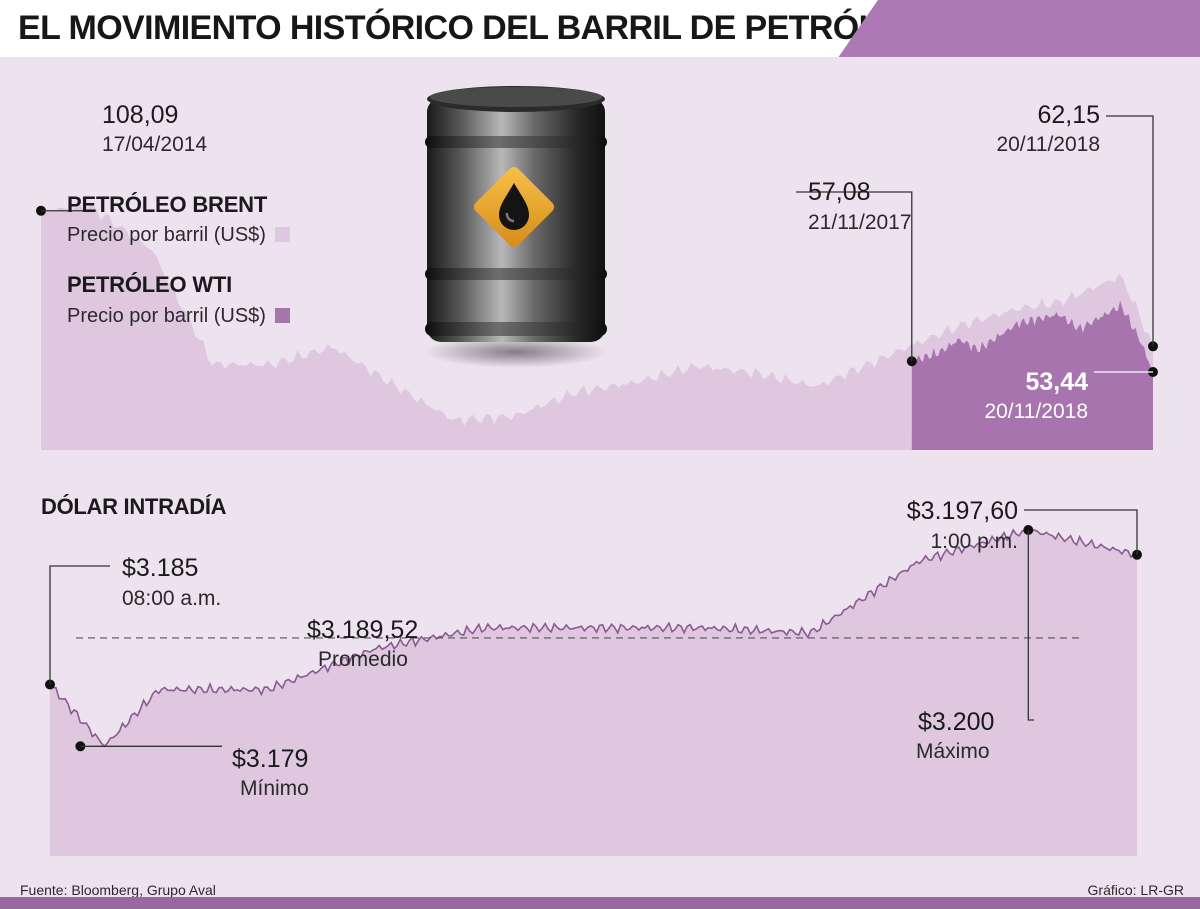 The height and width of the screenshot is (909, 1200). What do you see at coordinates (160, 568) in the screenshot?
I see `dollar-open-value: $3.185` at bounding box center [160, 568].